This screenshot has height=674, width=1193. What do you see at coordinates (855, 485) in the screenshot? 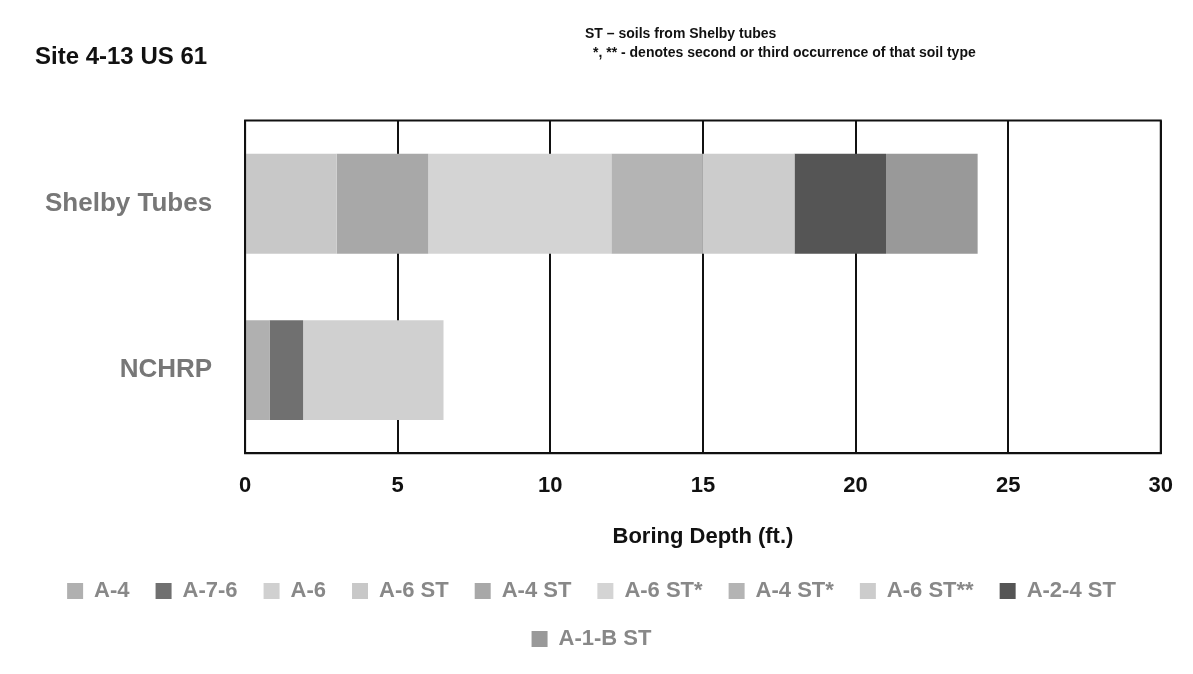
I see `x-tick-label: 20` at bounding box center [855, 485].